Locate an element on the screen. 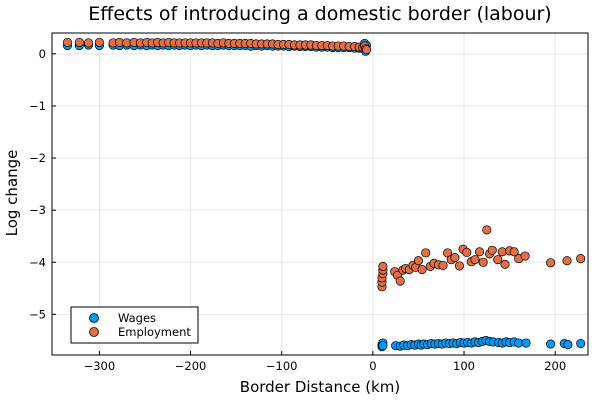 This screenshot has width=600, height=400. legend-box is located at coordinates (134, 325).